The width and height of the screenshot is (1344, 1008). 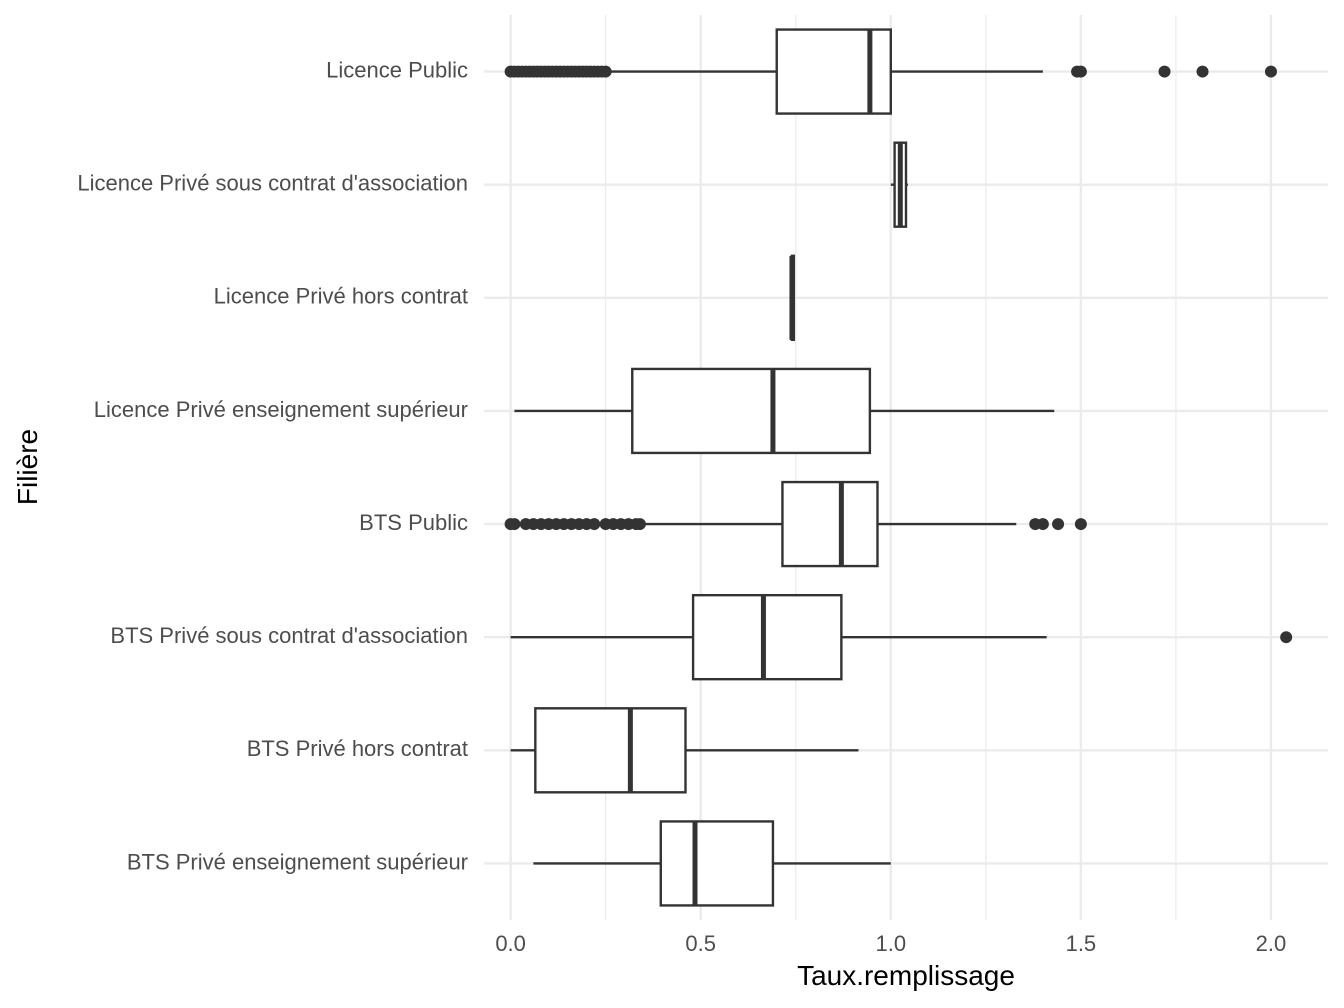 What do you see at coordinates (272, 183) in the screenshot?
I see `y-tick-label: Licence Privé sous contrat d'association` at bounding box center [272, 183].